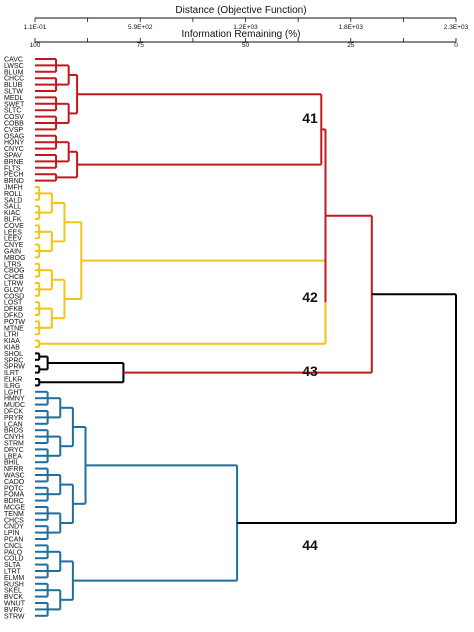 The image size is (474, 632). I want to click on leaf-label: BLUM, so click(14, 72).